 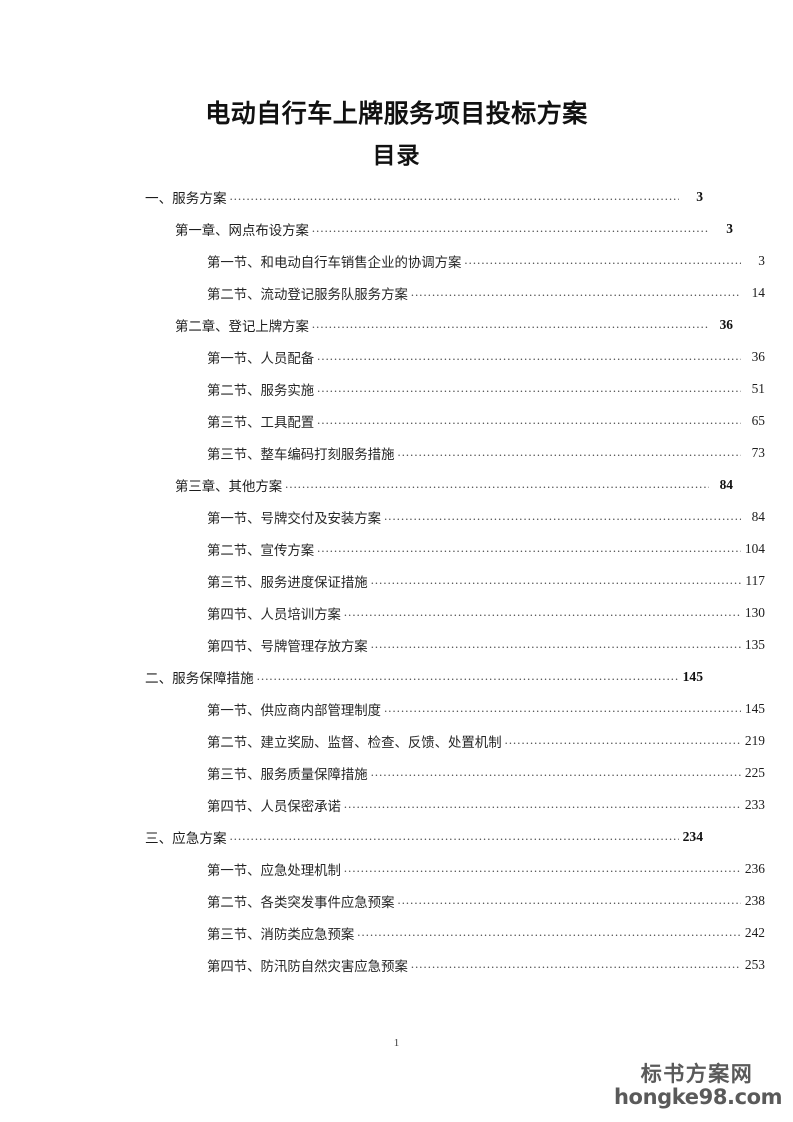 What do you see at coordinates (294, 710) in the screenshot?
I see `toc-entry-label: 第一节、供应商内部管理制度` at bounding box center [294, 710].